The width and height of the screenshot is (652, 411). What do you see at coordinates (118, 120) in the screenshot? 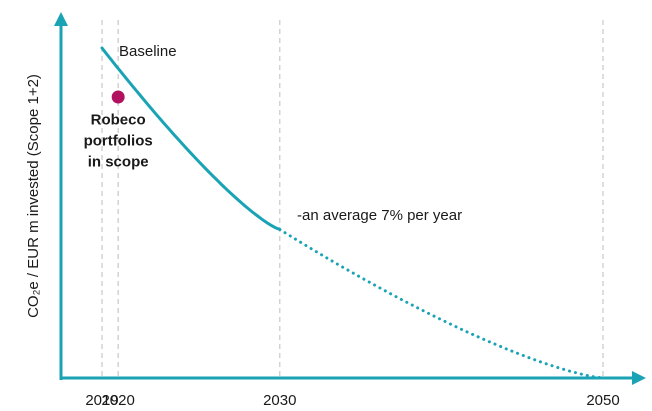
I see `point-label-line-1: Robeco` at bounding box center [118, 120].